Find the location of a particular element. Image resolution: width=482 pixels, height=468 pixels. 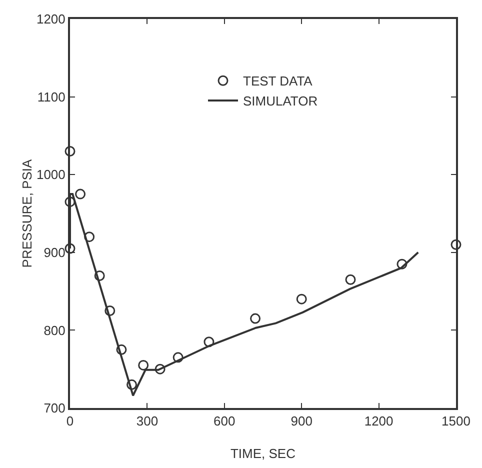

x-tick-label: 1200 is located at coordinates (379, 421).